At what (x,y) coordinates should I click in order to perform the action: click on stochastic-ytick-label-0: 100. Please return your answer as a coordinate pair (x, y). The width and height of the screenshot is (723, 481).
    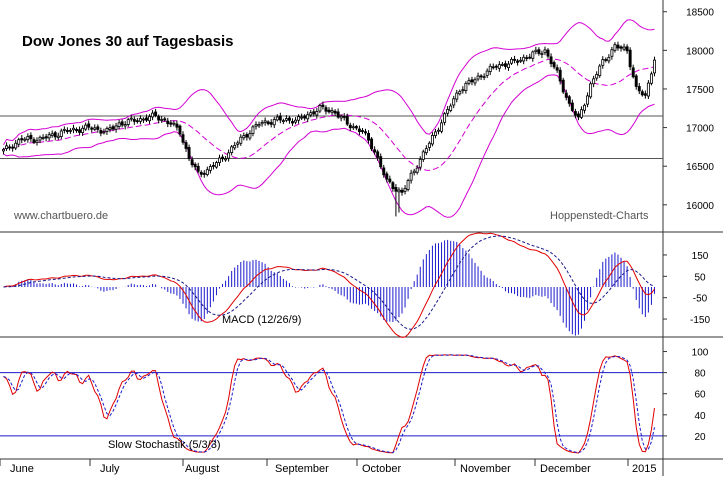
    Looking at the image, I should click on (700, 353).